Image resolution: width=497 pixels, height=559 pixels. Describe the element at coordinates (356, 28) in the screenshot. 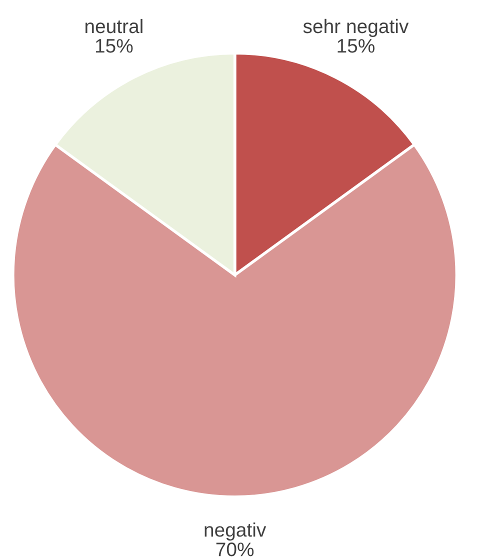

I see `slice-label: sehr negativ` at that location.